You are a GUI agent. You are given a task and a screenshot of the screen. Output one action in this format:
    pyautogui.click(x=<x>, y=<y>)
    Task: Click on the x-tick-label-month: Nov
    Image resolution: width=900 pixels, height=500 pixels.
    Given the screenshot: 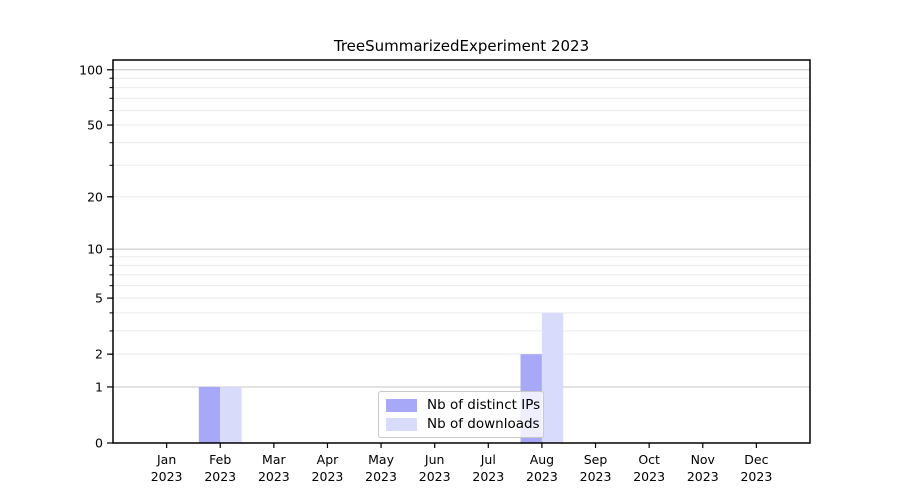 What is the action you would take?
    pyautogui.click(x=703, y=459)
    